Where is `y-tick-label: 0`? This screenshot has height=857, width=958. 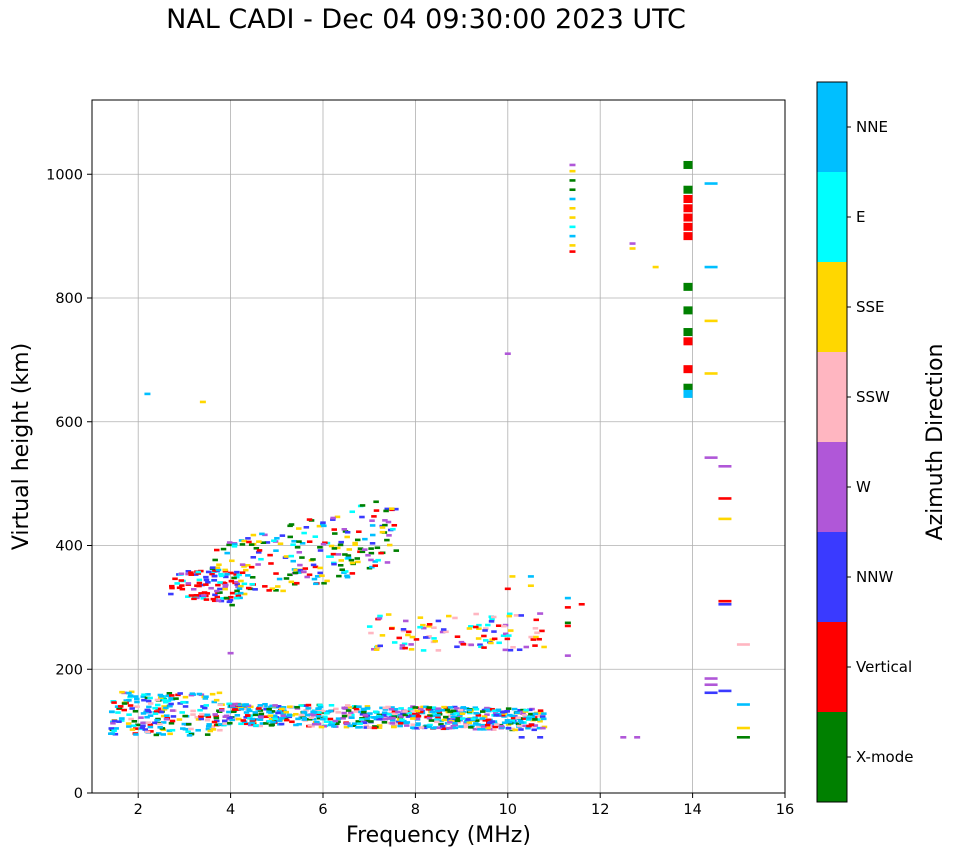 y-tick-label: 0 is located at coordinates (78, 794).